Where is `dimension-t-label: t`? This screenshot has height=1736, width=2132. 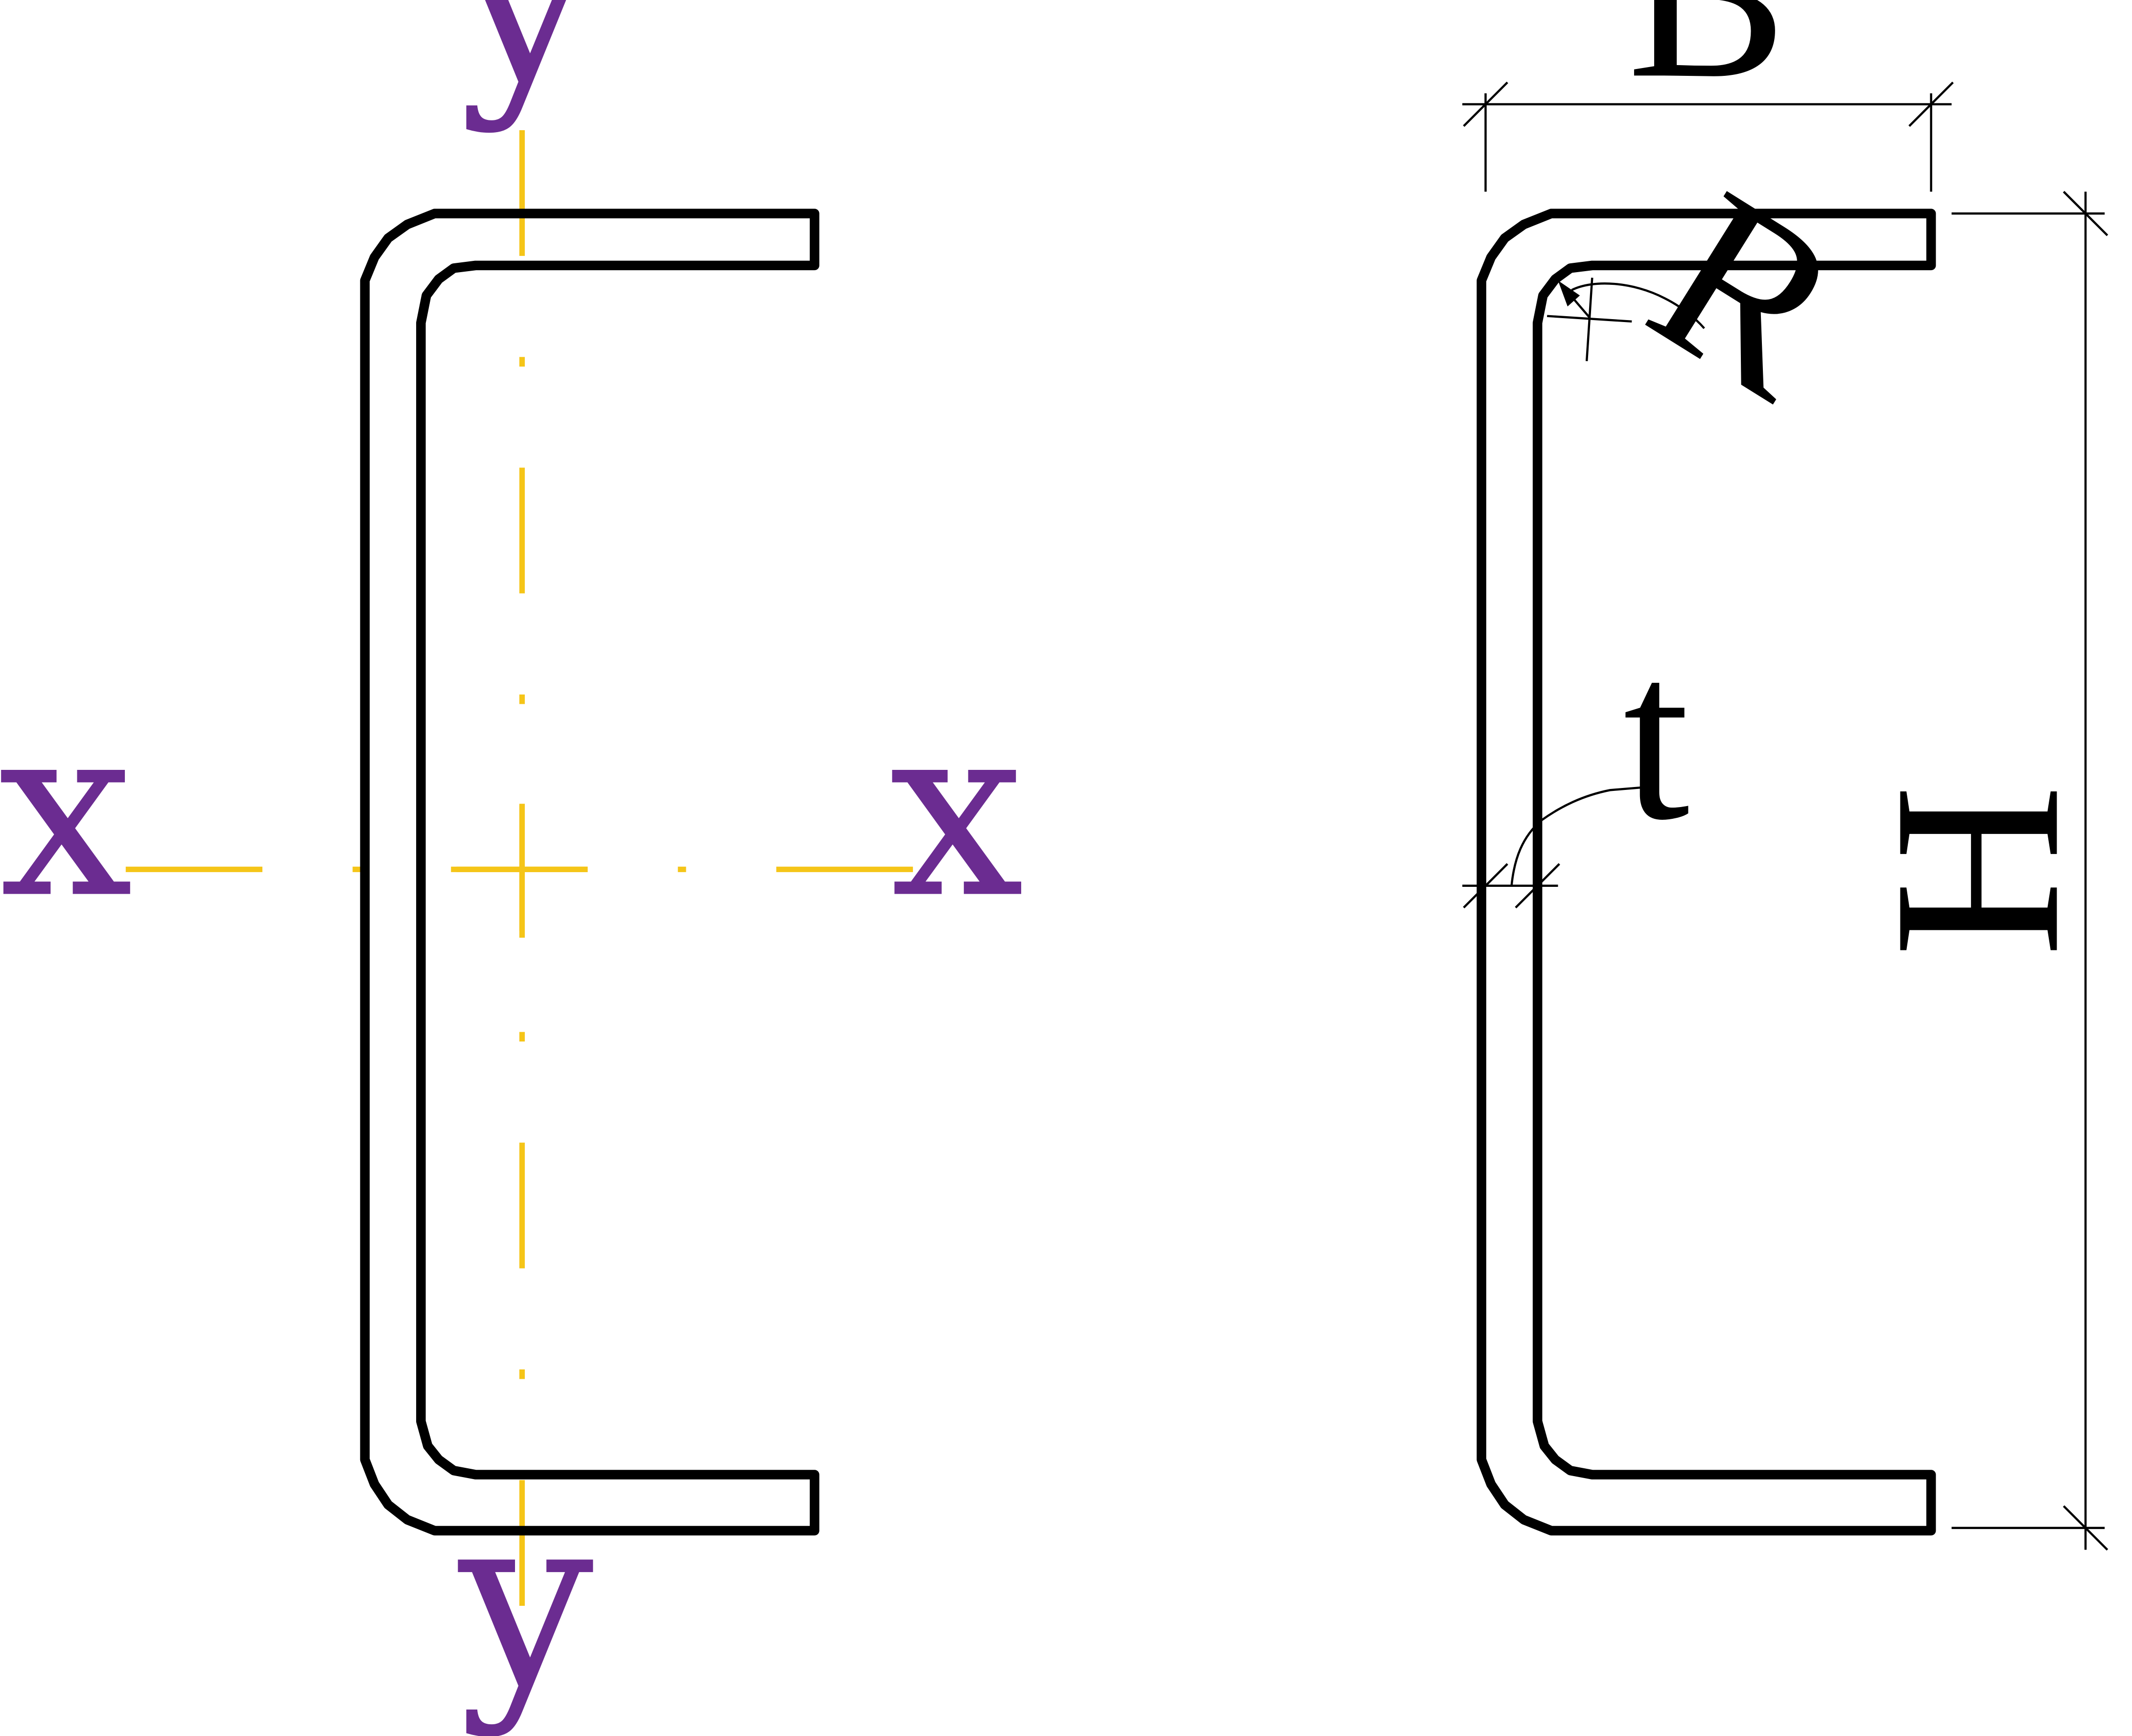 dimension-t-label: t is located at coordinates (1656, 736).